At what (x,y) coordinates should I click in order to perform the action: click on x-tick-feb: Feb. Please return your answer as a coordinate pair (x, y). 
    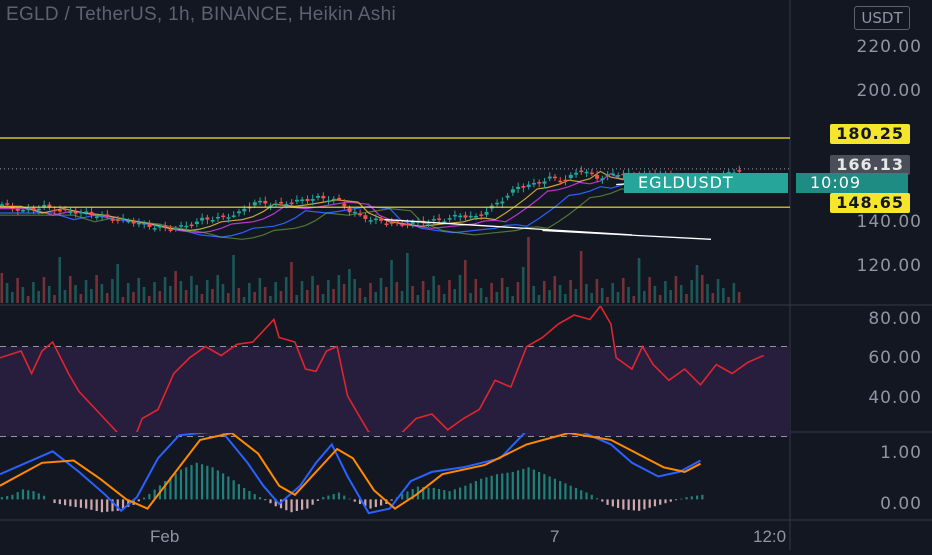
    Looking at the image, I should click on (165, 536).